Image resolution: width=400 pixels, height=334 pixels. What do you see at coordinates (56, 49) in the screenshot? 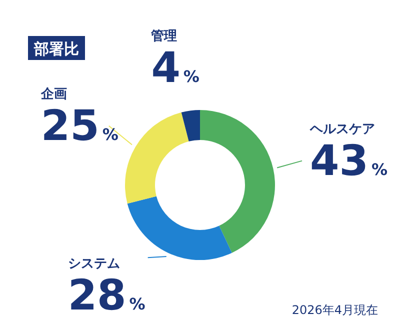
I see `text: 部署比` at bounding box center [56, 49].